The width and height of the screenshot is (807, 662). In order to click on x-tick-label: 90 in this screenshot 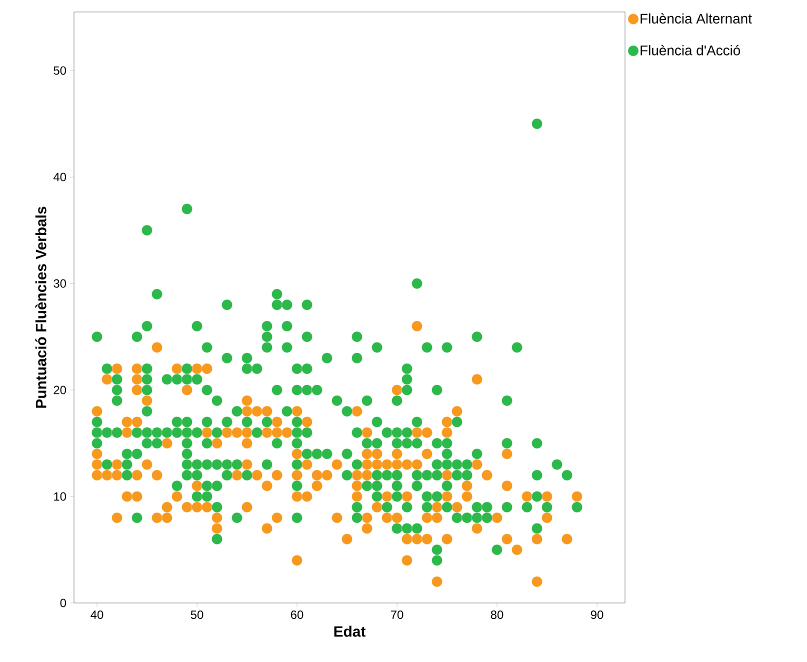, I will do `click(597, 614)`.